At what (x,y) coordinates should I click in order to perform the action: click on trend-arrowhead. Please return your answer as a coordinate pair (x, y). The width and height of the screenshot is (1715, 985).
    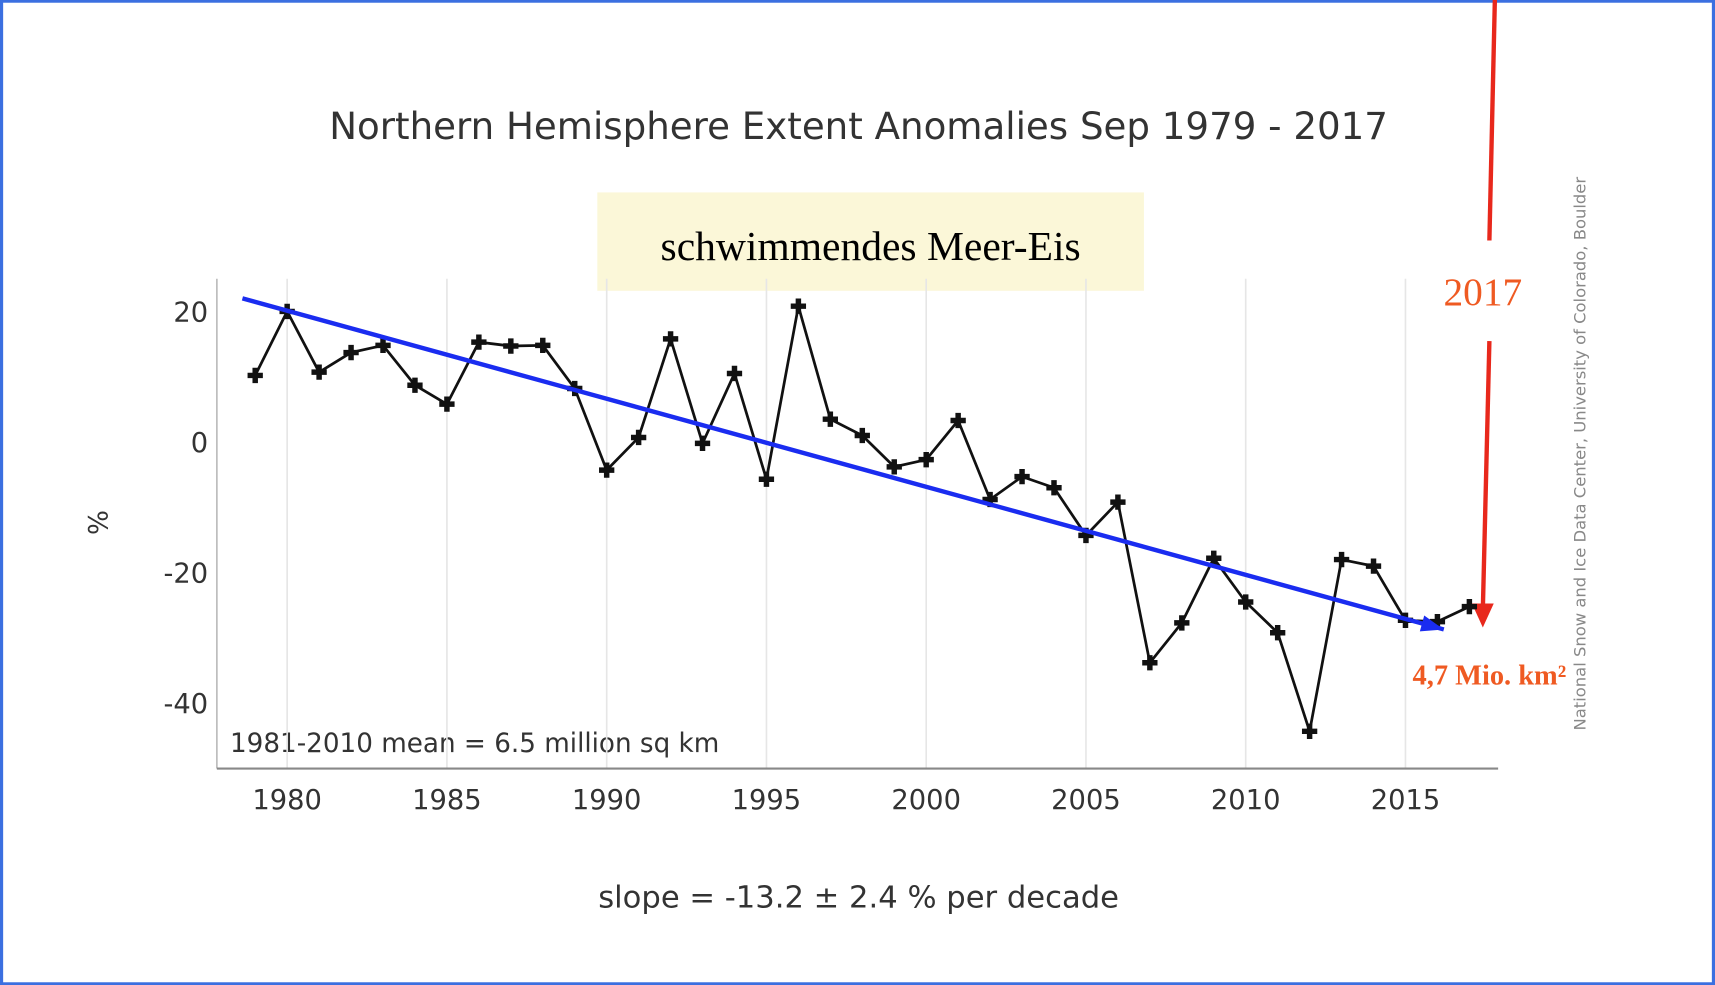
    Looking at the image, I should click on (1431, 623).